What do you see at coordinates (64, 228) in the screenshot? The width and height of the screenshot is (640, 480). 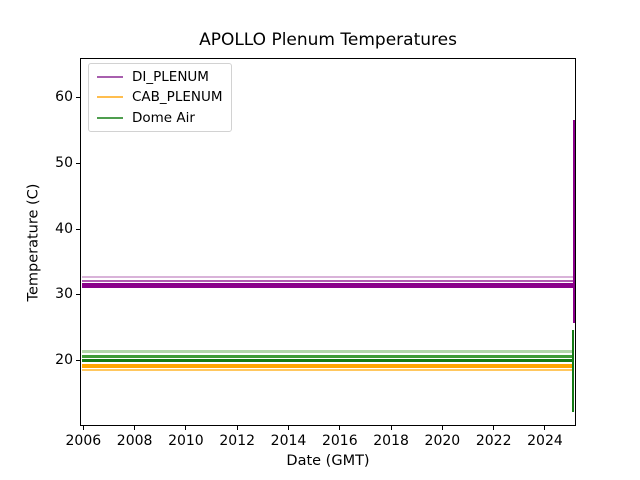 I see `y-tick-label: 40` at bounding box center [64, 228].